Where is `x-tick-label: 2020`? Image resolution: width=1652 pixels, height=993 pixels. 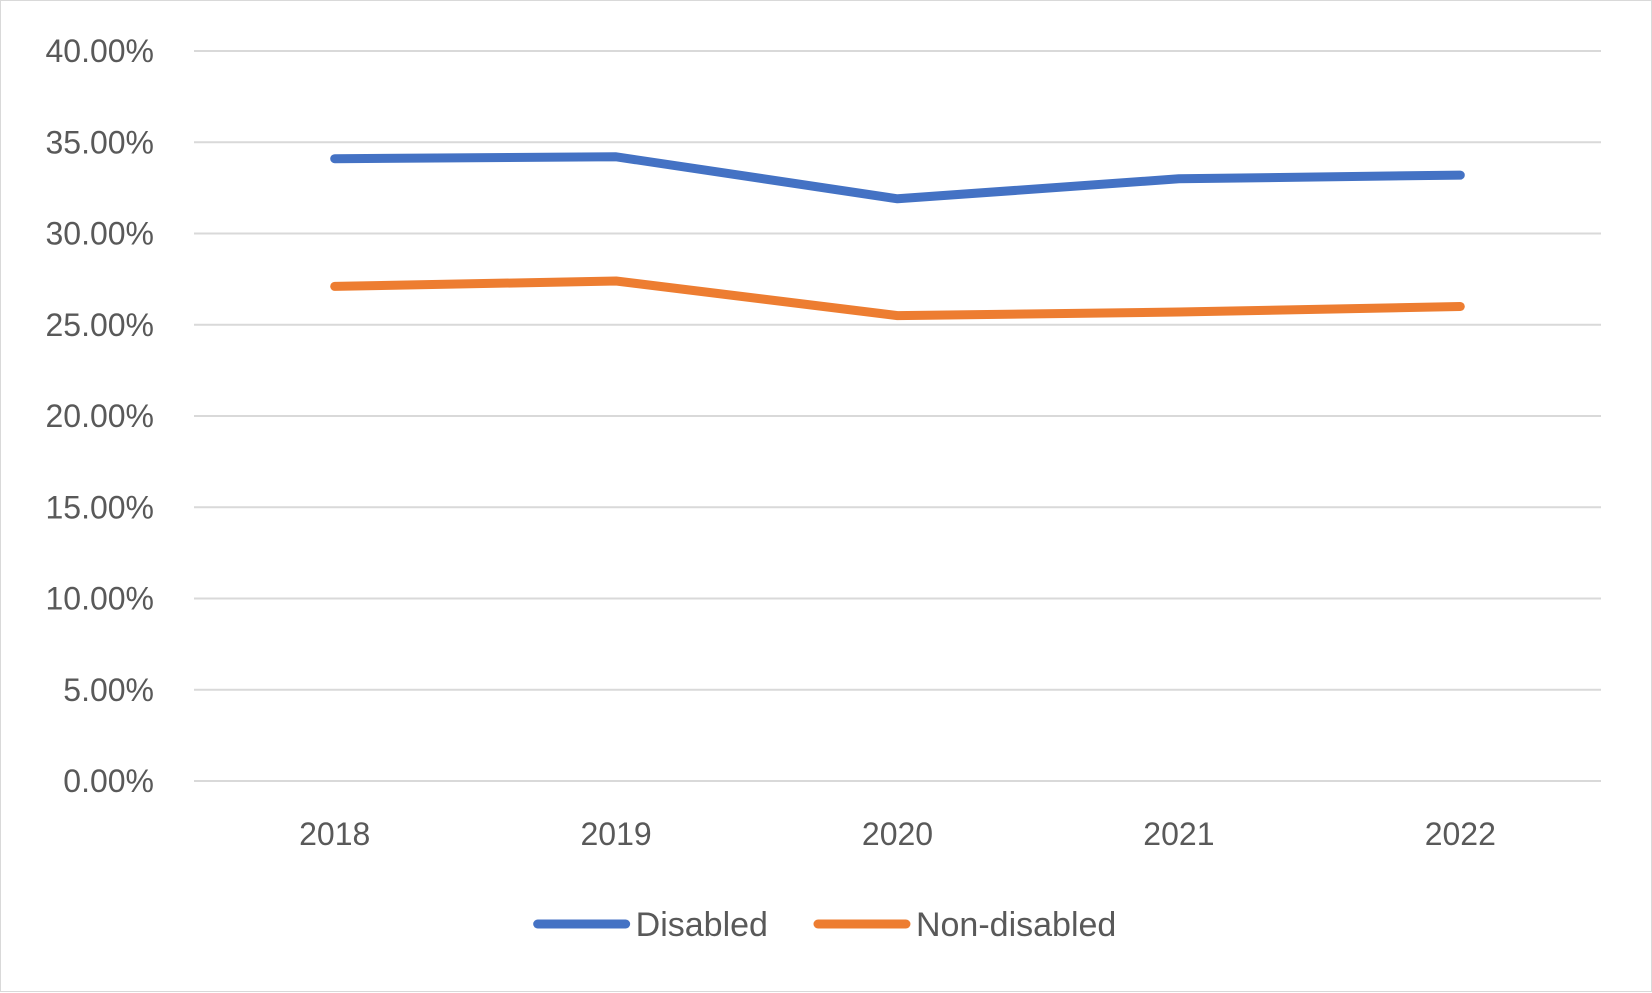 x-tick-label: 2020 is located at coordinates (897, 834).